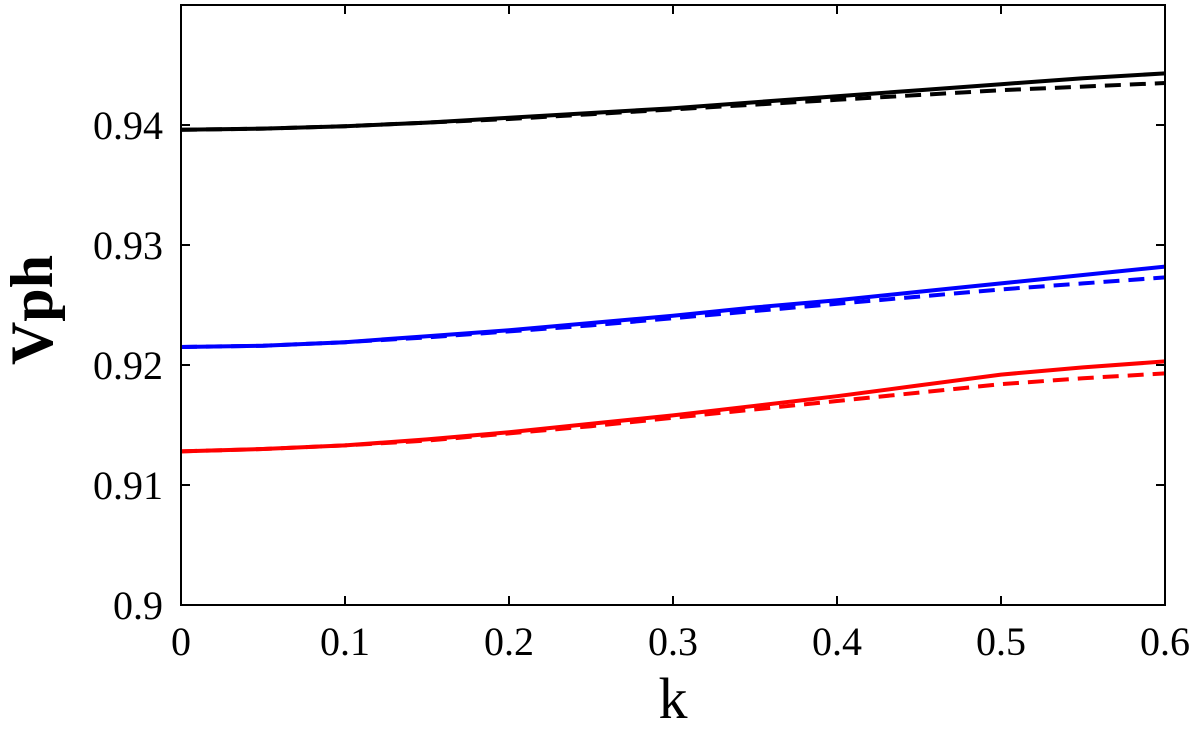 The width and height of the screenshot is (1200, 731). What do you see at coordinates (673, 641) in the screenshot?
I see `x-tick-label: 0.3` at bounding box center [673, 641].